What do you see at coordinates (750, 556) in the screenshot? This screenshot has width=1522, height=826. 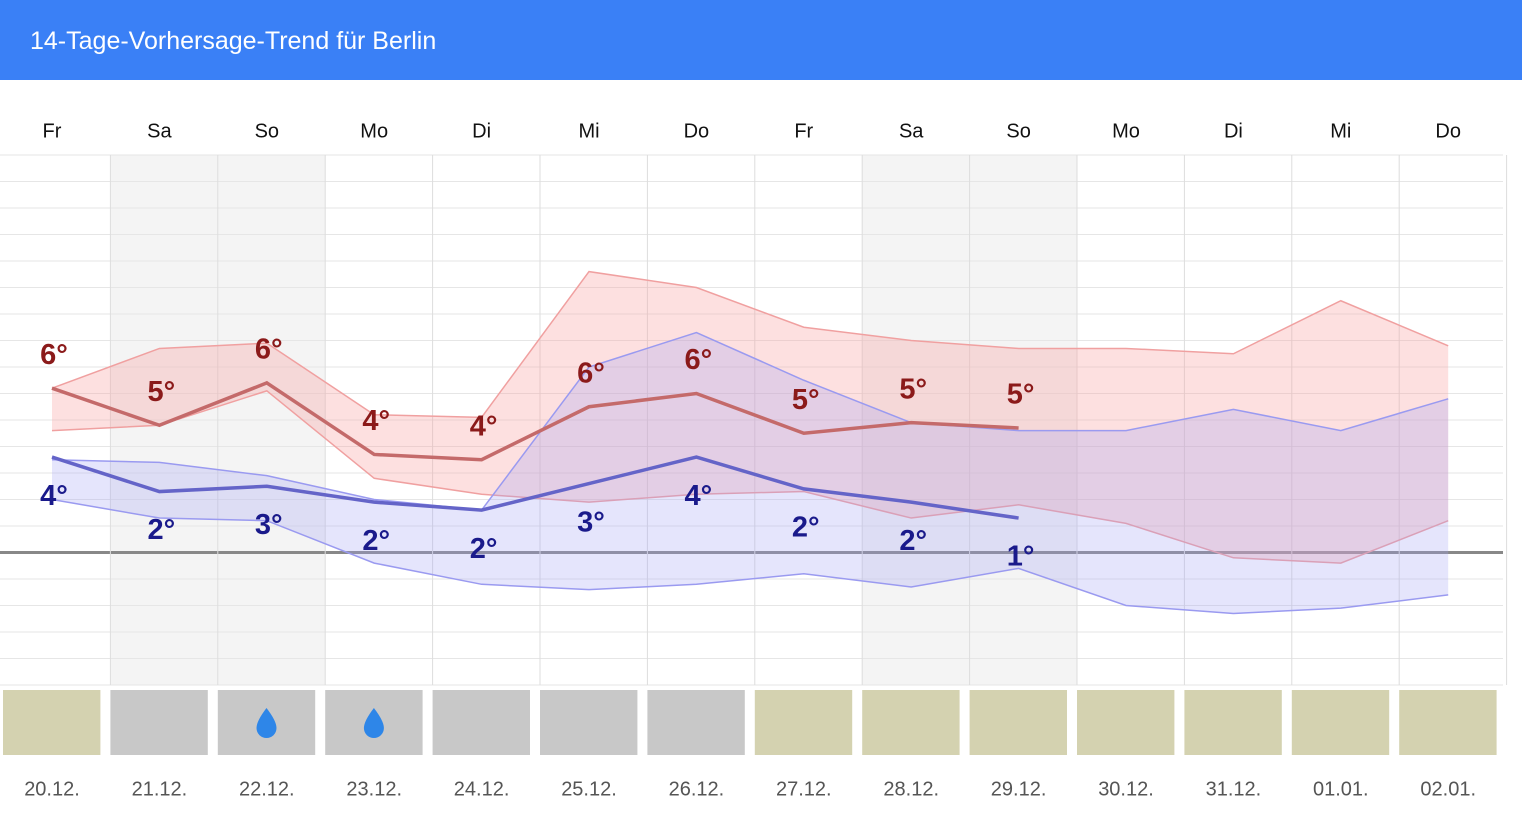 I see `range-lower` at bounding box center [750, 556].